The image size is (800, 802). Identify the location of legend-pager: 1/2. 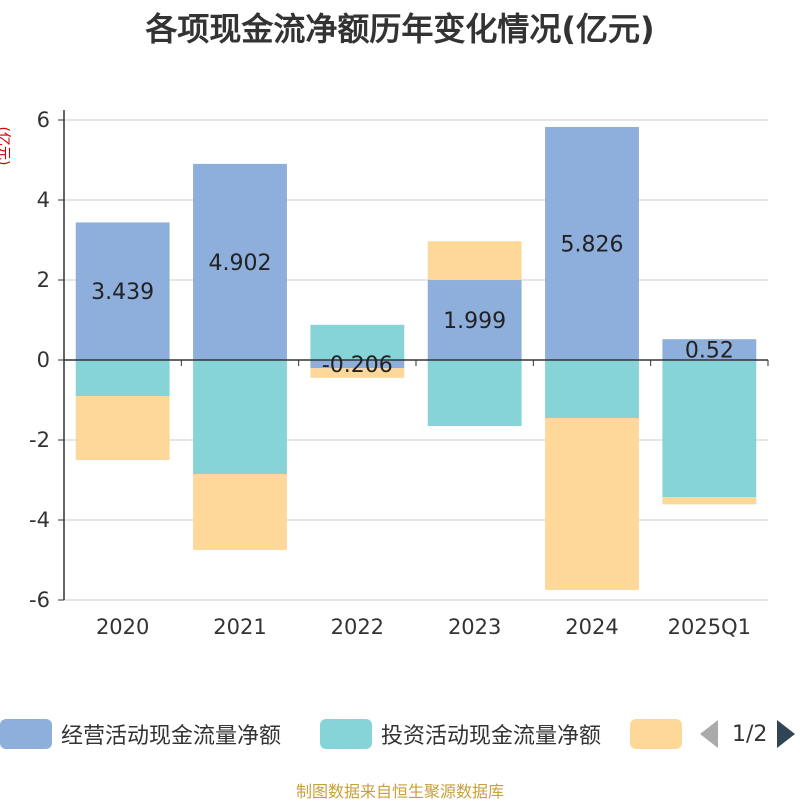
(748, 734).